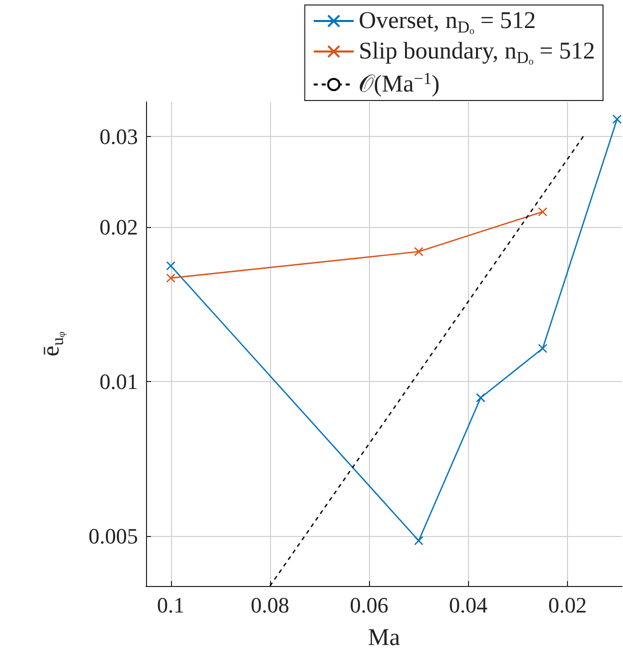  What do you see at coordinates (113, 536) in the screenshot?
I see `y-tick-label: 0.005` at bounding box center [113, 536].